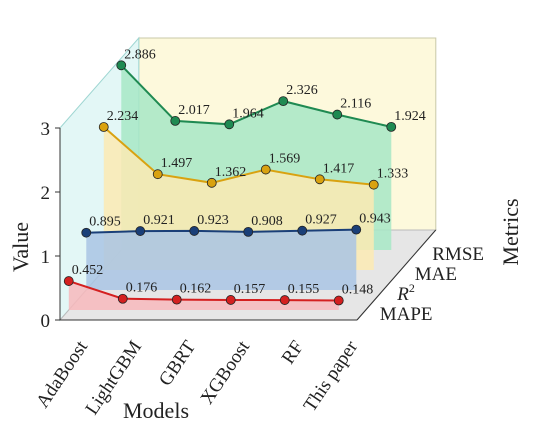 The height and width of the screenshot is (433, 550). What do you see at coordinates (62, 373) in the screenshot?
I see `x-tick-label: AdaBoost` at bounding box center [62, 373].